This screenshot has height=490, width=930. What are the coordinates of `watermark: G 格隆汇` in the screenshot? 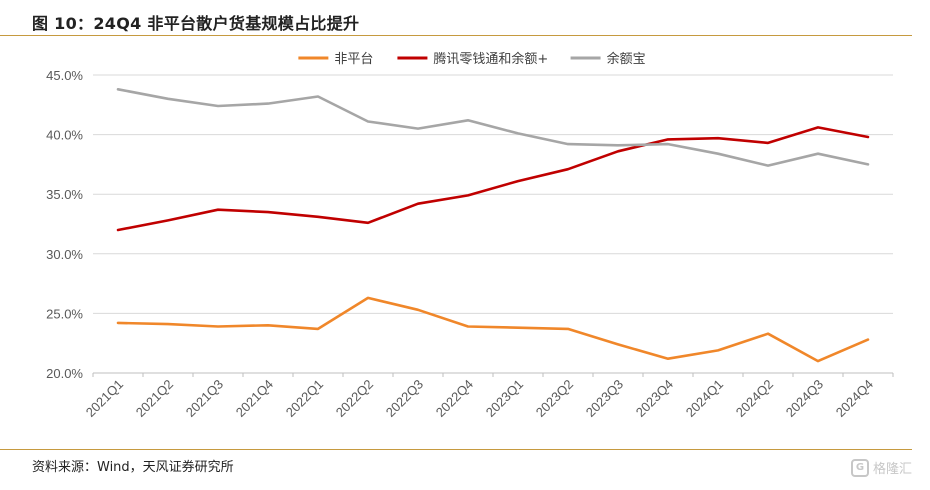 It's located at (881, 467).